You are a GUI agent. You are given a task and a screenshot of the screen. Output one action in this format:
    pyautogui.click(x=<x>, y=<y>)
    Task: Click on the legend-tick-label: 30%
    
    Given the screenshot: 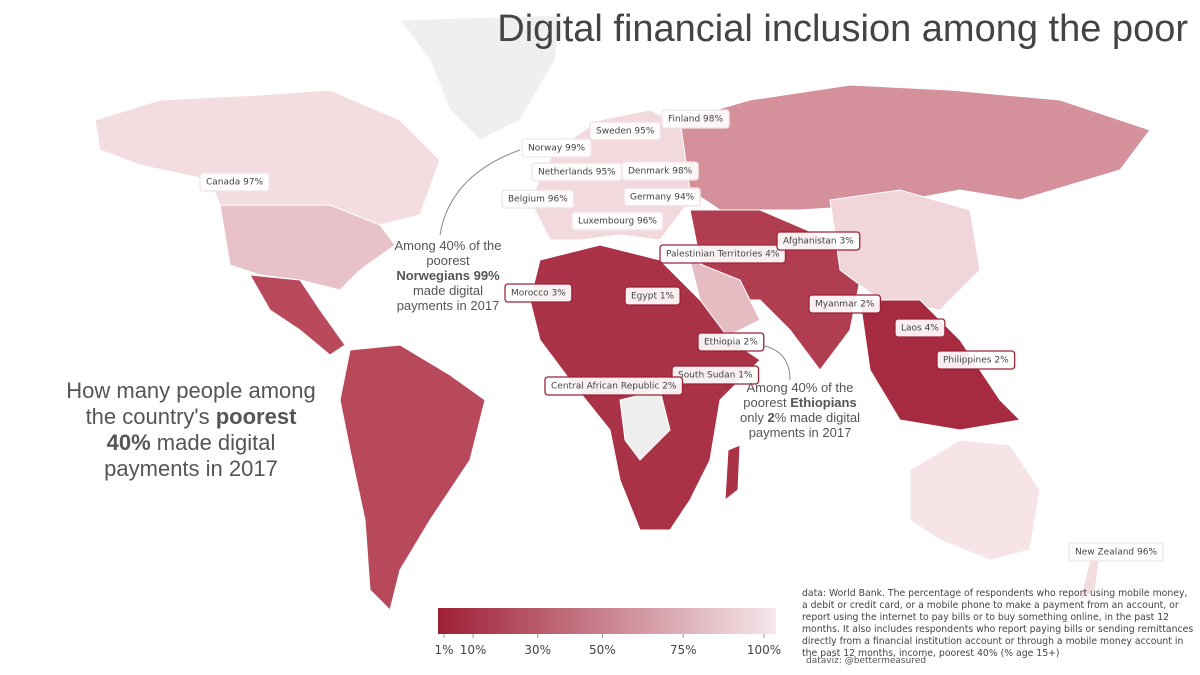 What is the action you would take?
    pyautogui.click(x=537, y=650)
    